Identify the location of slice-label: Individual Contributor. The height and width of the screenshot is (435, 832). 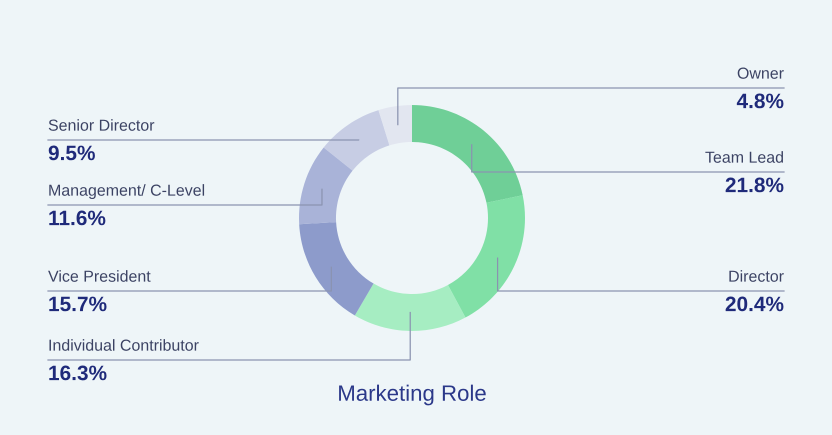
(124, 345).